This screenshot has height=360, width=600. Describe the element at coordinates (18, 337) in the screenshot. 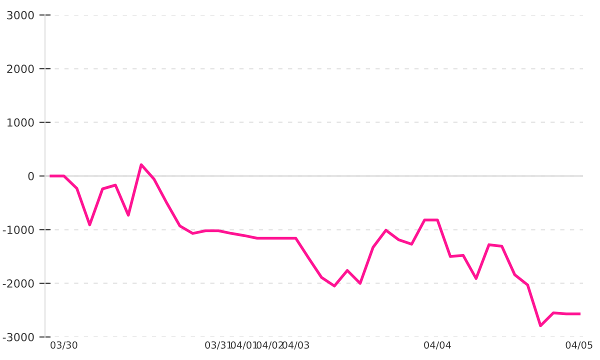

I see `y-tick-label: -3000` at that location.